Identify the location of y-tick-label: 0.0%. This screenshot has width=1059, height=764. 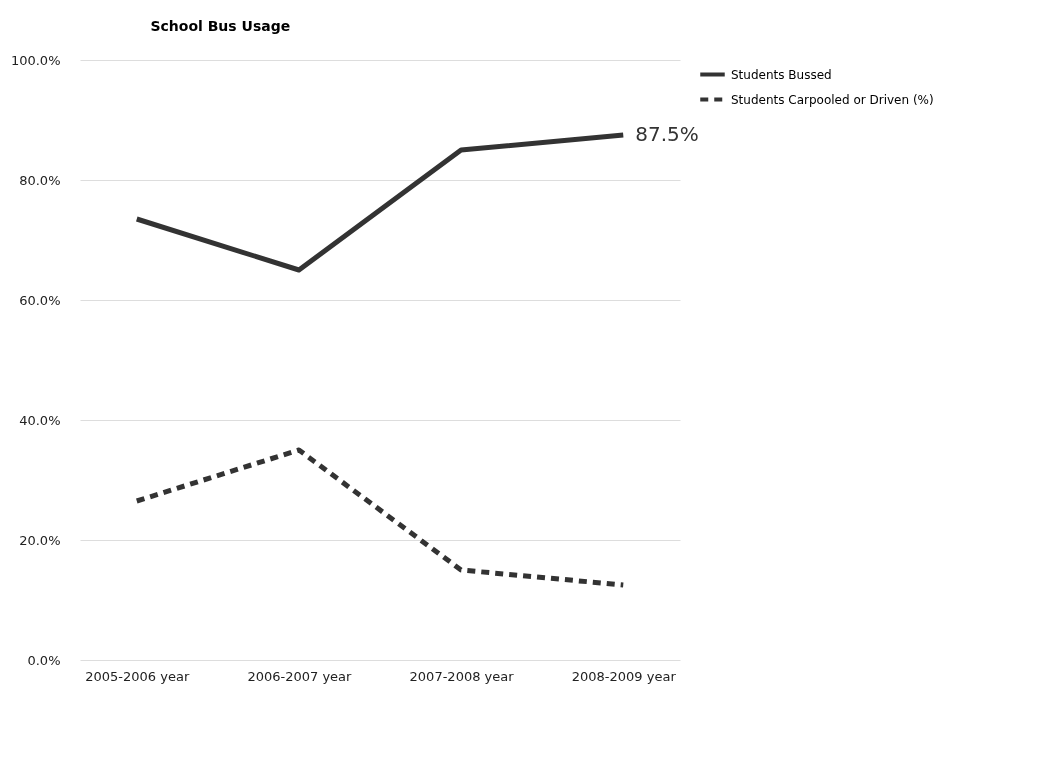
(44, 660).